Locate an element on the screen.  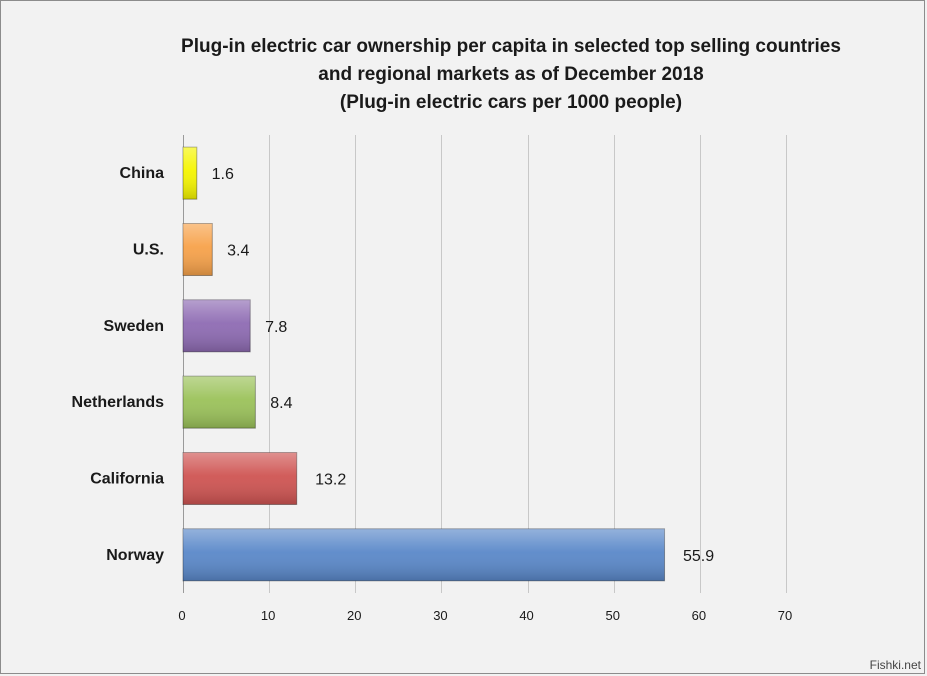
watermark: Fishki.net is located at coordinates (895, 665).